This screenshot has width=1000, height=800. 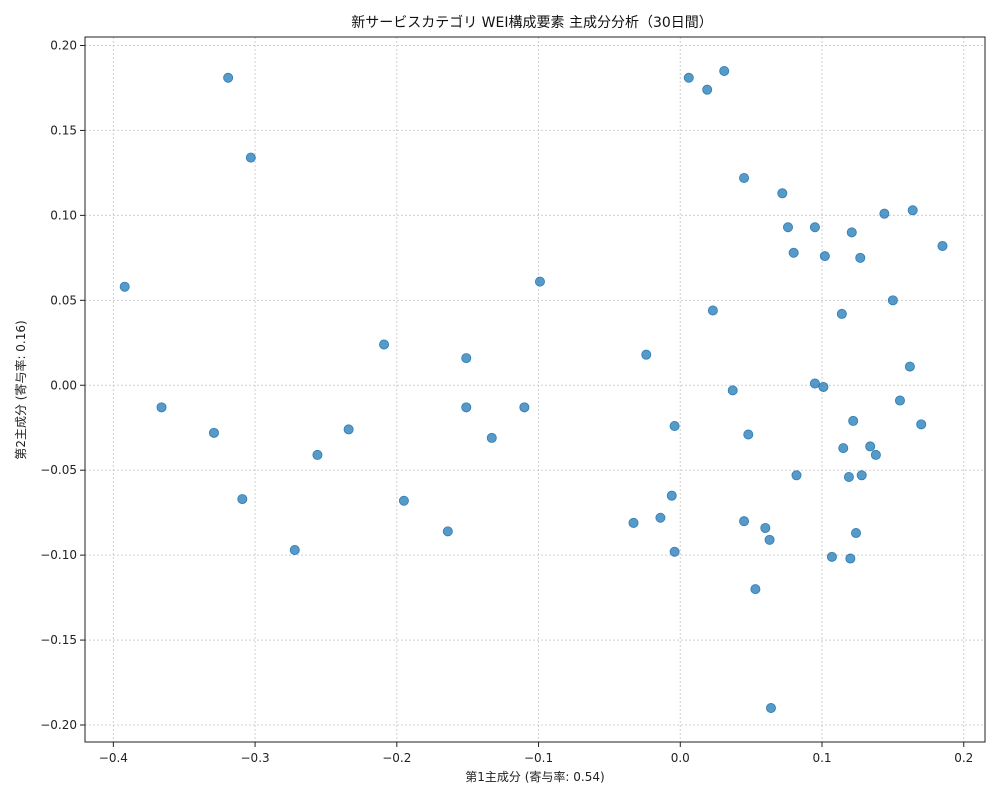 I want to click on x-tick-label: 0.0, so click(x=680, y=758).